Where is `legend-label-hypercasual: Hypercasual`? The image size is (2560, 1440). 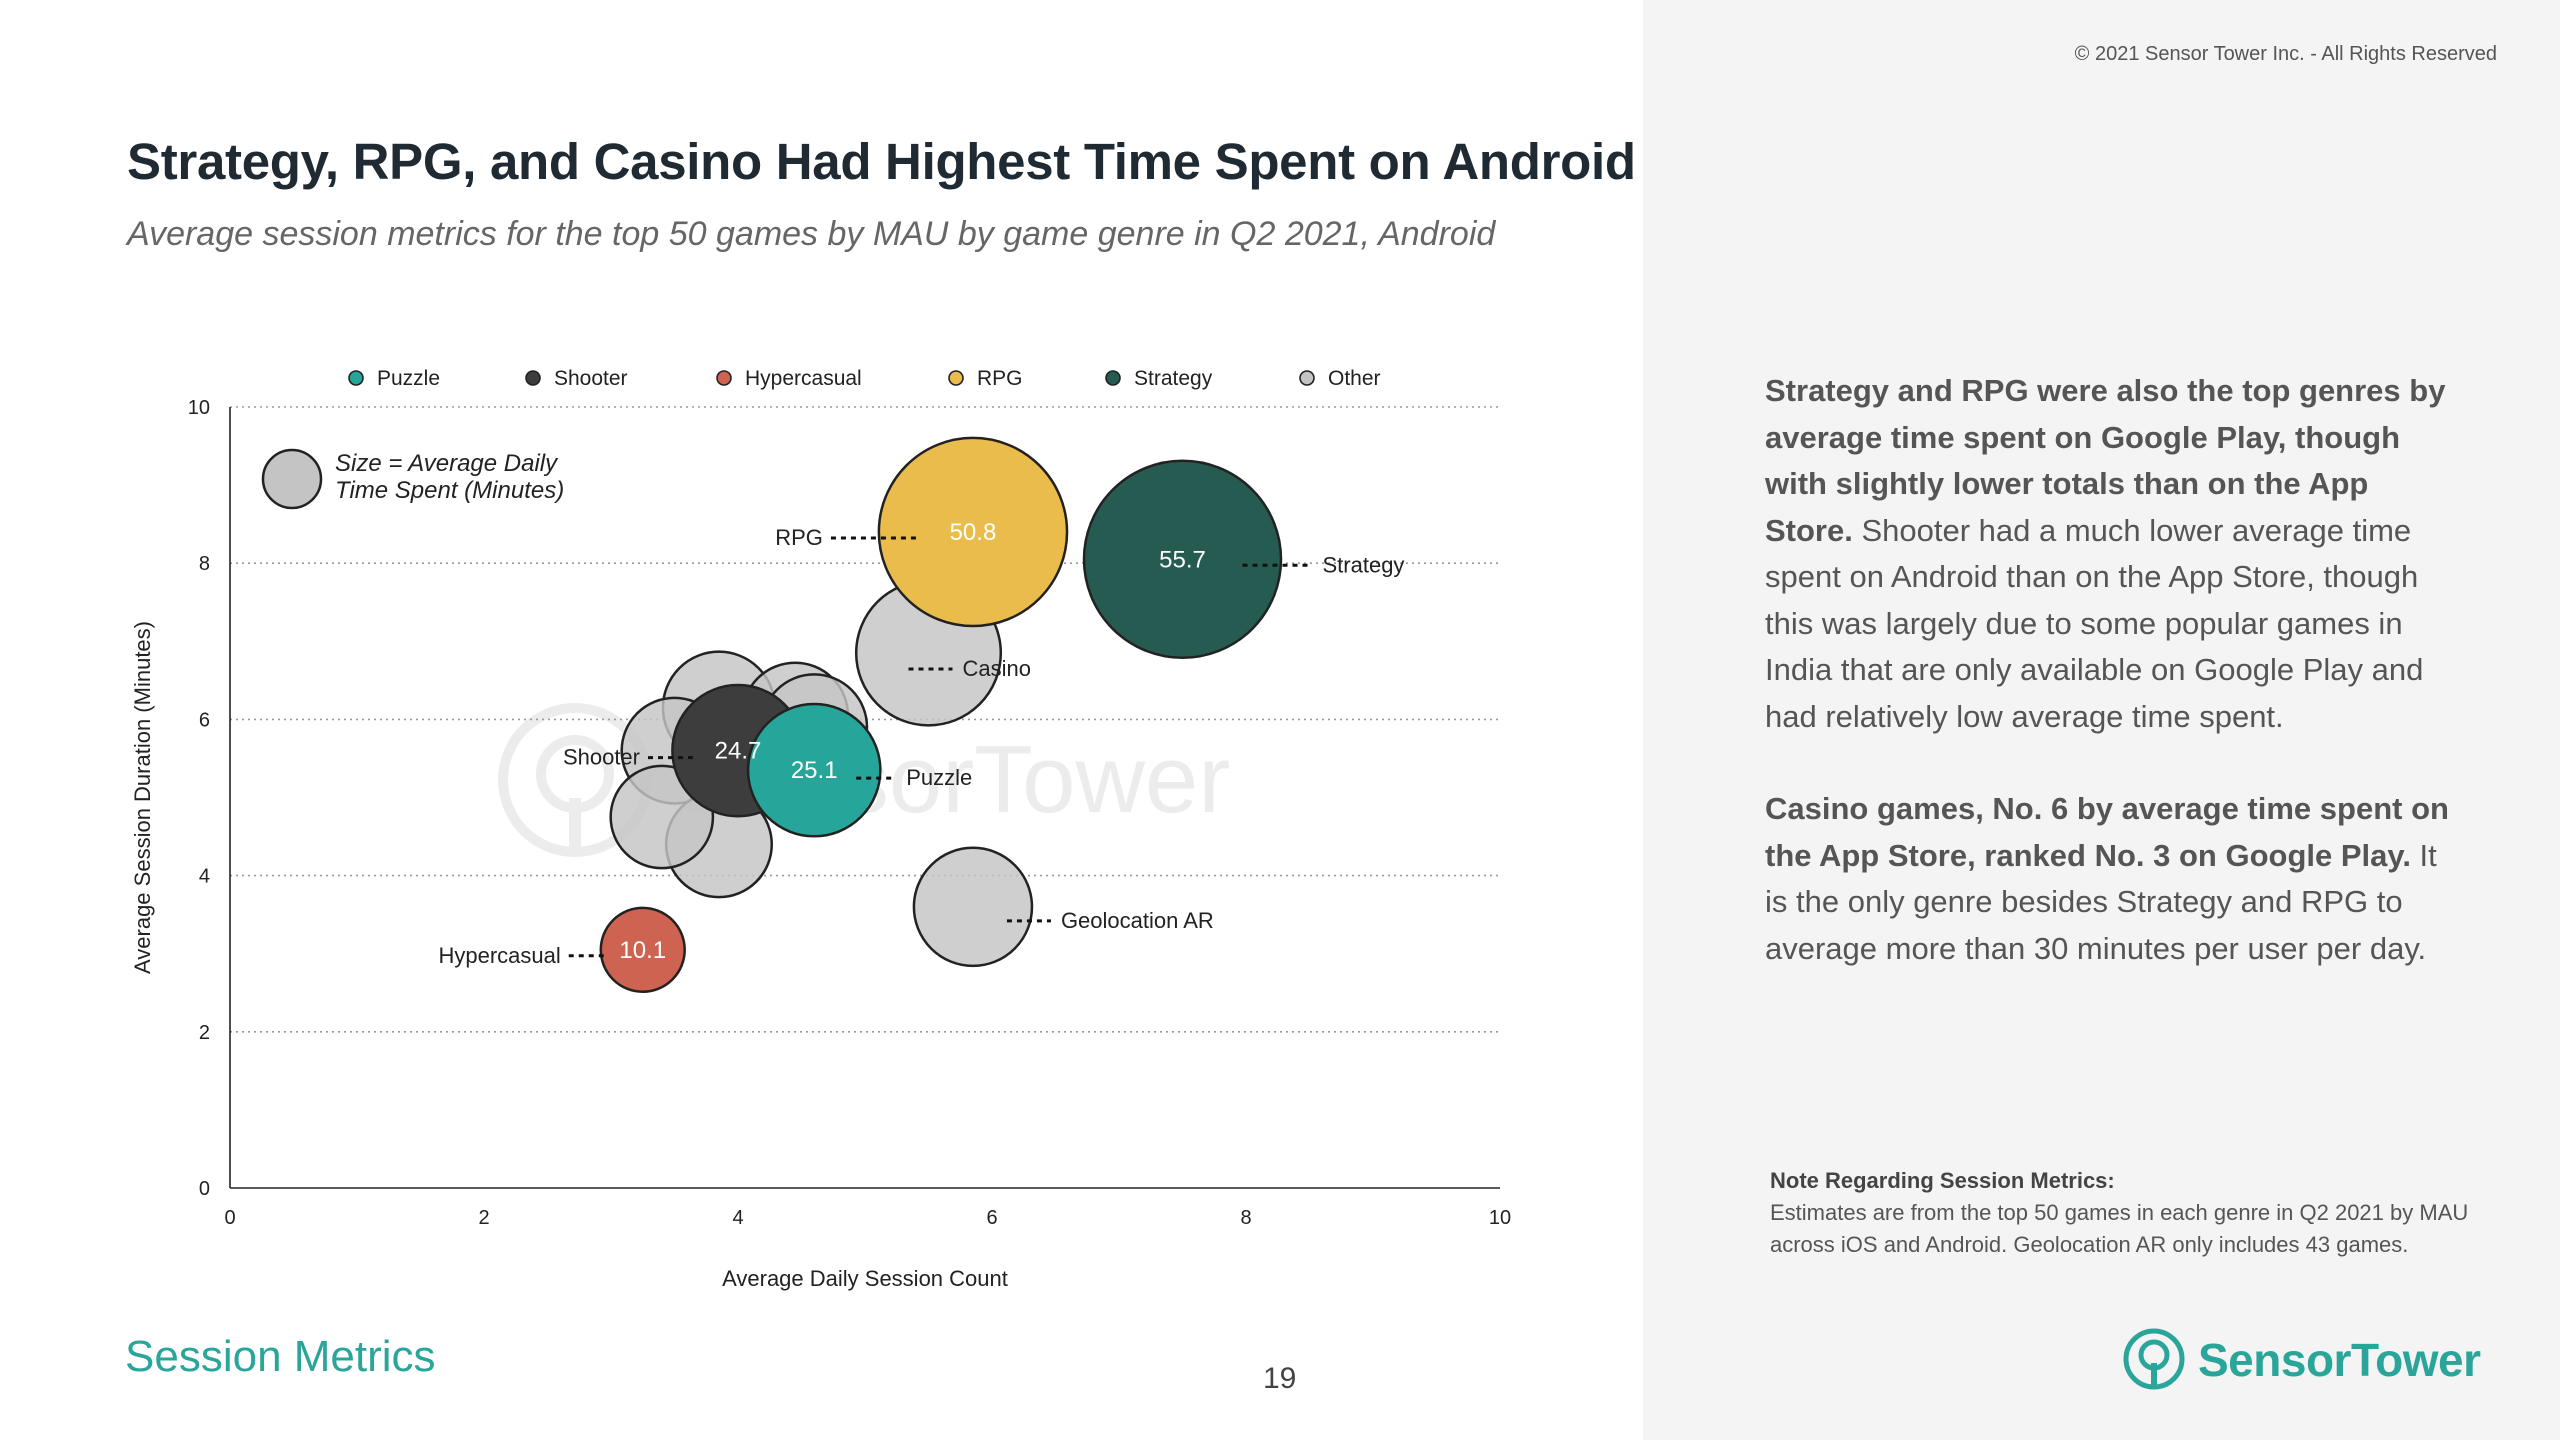 legend-label-hypercasual: Hypercasual is located at coordinates (803, 378).